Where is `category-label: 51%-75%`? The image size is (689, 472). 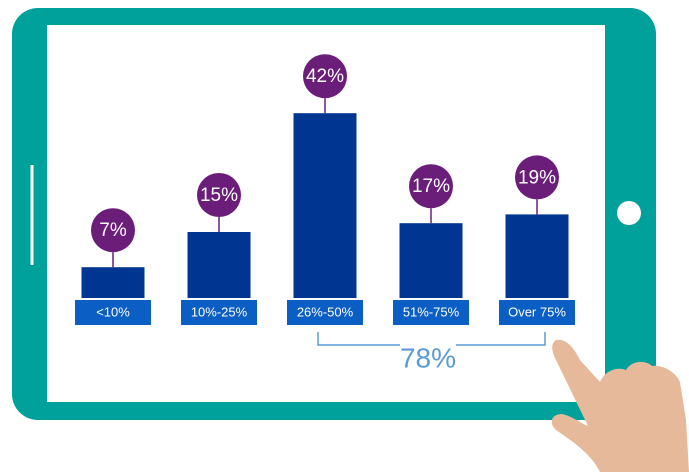 category-label: 51%-75% is located at coordinates (431, 311).